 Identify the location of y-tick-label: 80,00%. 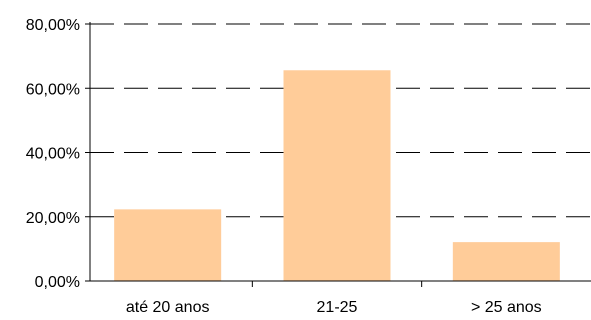
(53, 25).